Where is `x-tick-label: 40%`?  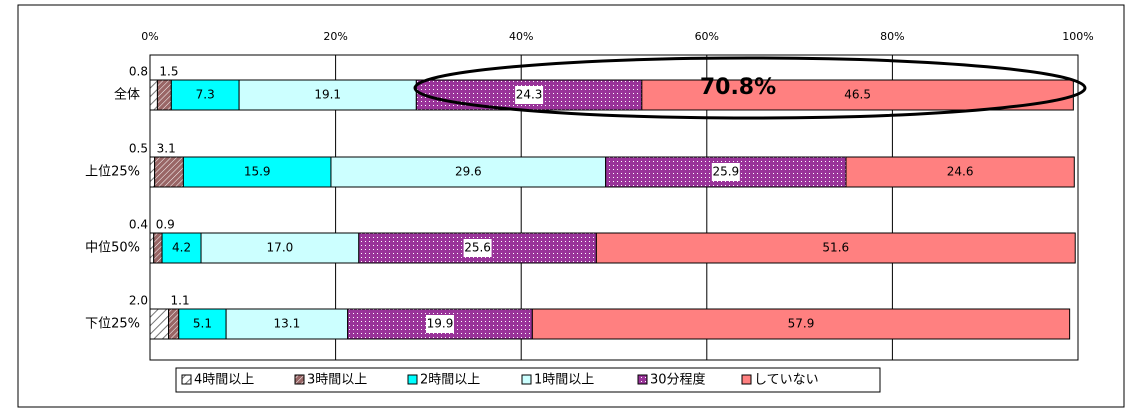
x-tick-label: 40% is located at coordinates (521, 36).